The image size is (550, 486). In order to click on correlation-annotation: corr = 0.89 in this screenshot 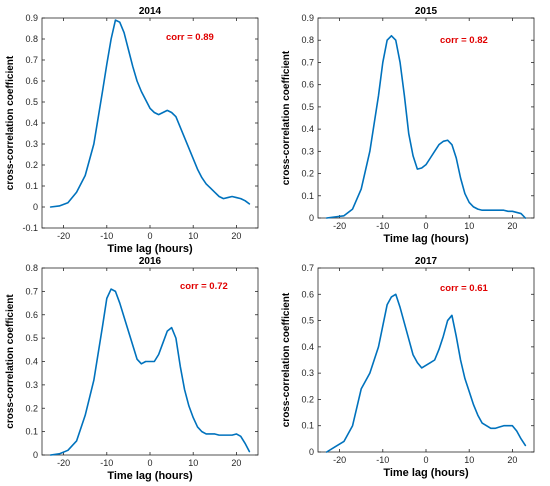, I will do `click(190, 37)`.